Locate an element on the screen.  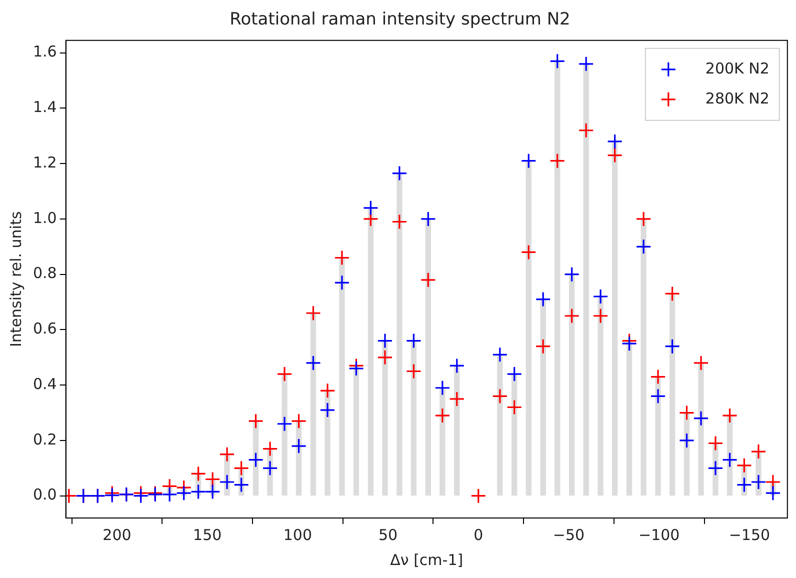
x-tick-label: 0 is located at coordinates (479, 535).